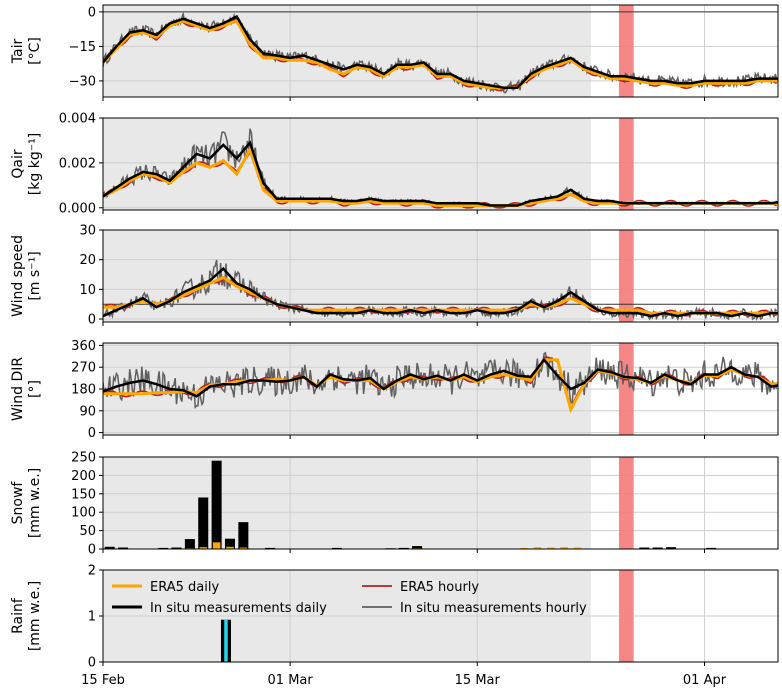 The height and width of the screenshot is (692, 782). What do you see at coordinates (83, 346) in the screenshot?
I see `y-tick-label: 360` at bounding box center [83, 346].